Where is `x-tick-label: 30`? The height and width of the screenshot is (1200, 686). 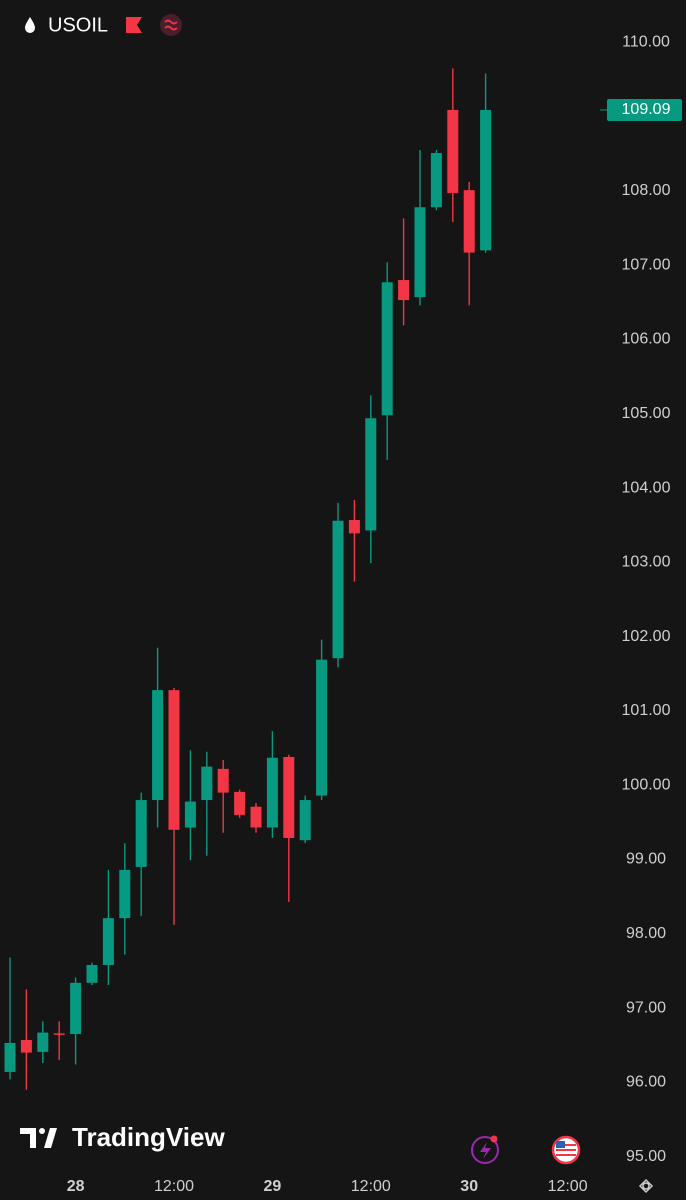
x-tick-label: 30 is located at coordinates (469, 1186).